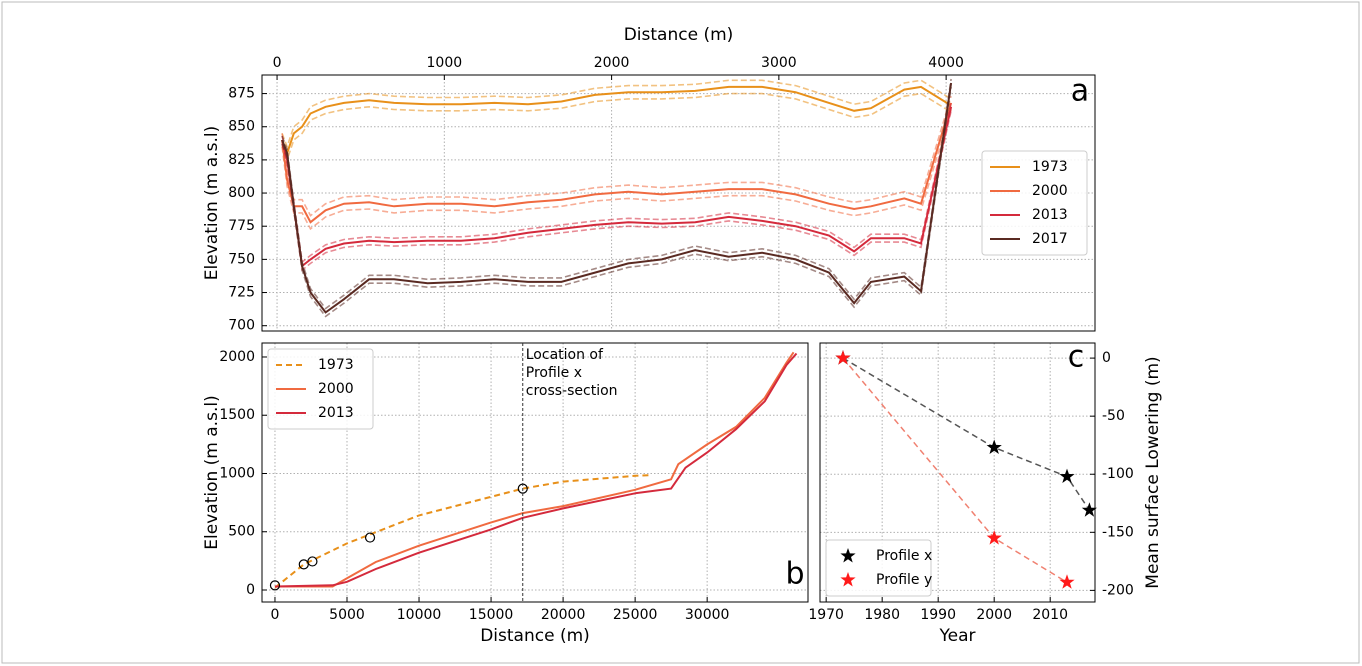 Image resolution: width=1362 pixels, height=666 pixels. What do you see at coordinates (241, 193) in the screenshot?
I see `y-tick-label: 800` at bounding box center [241, 193].